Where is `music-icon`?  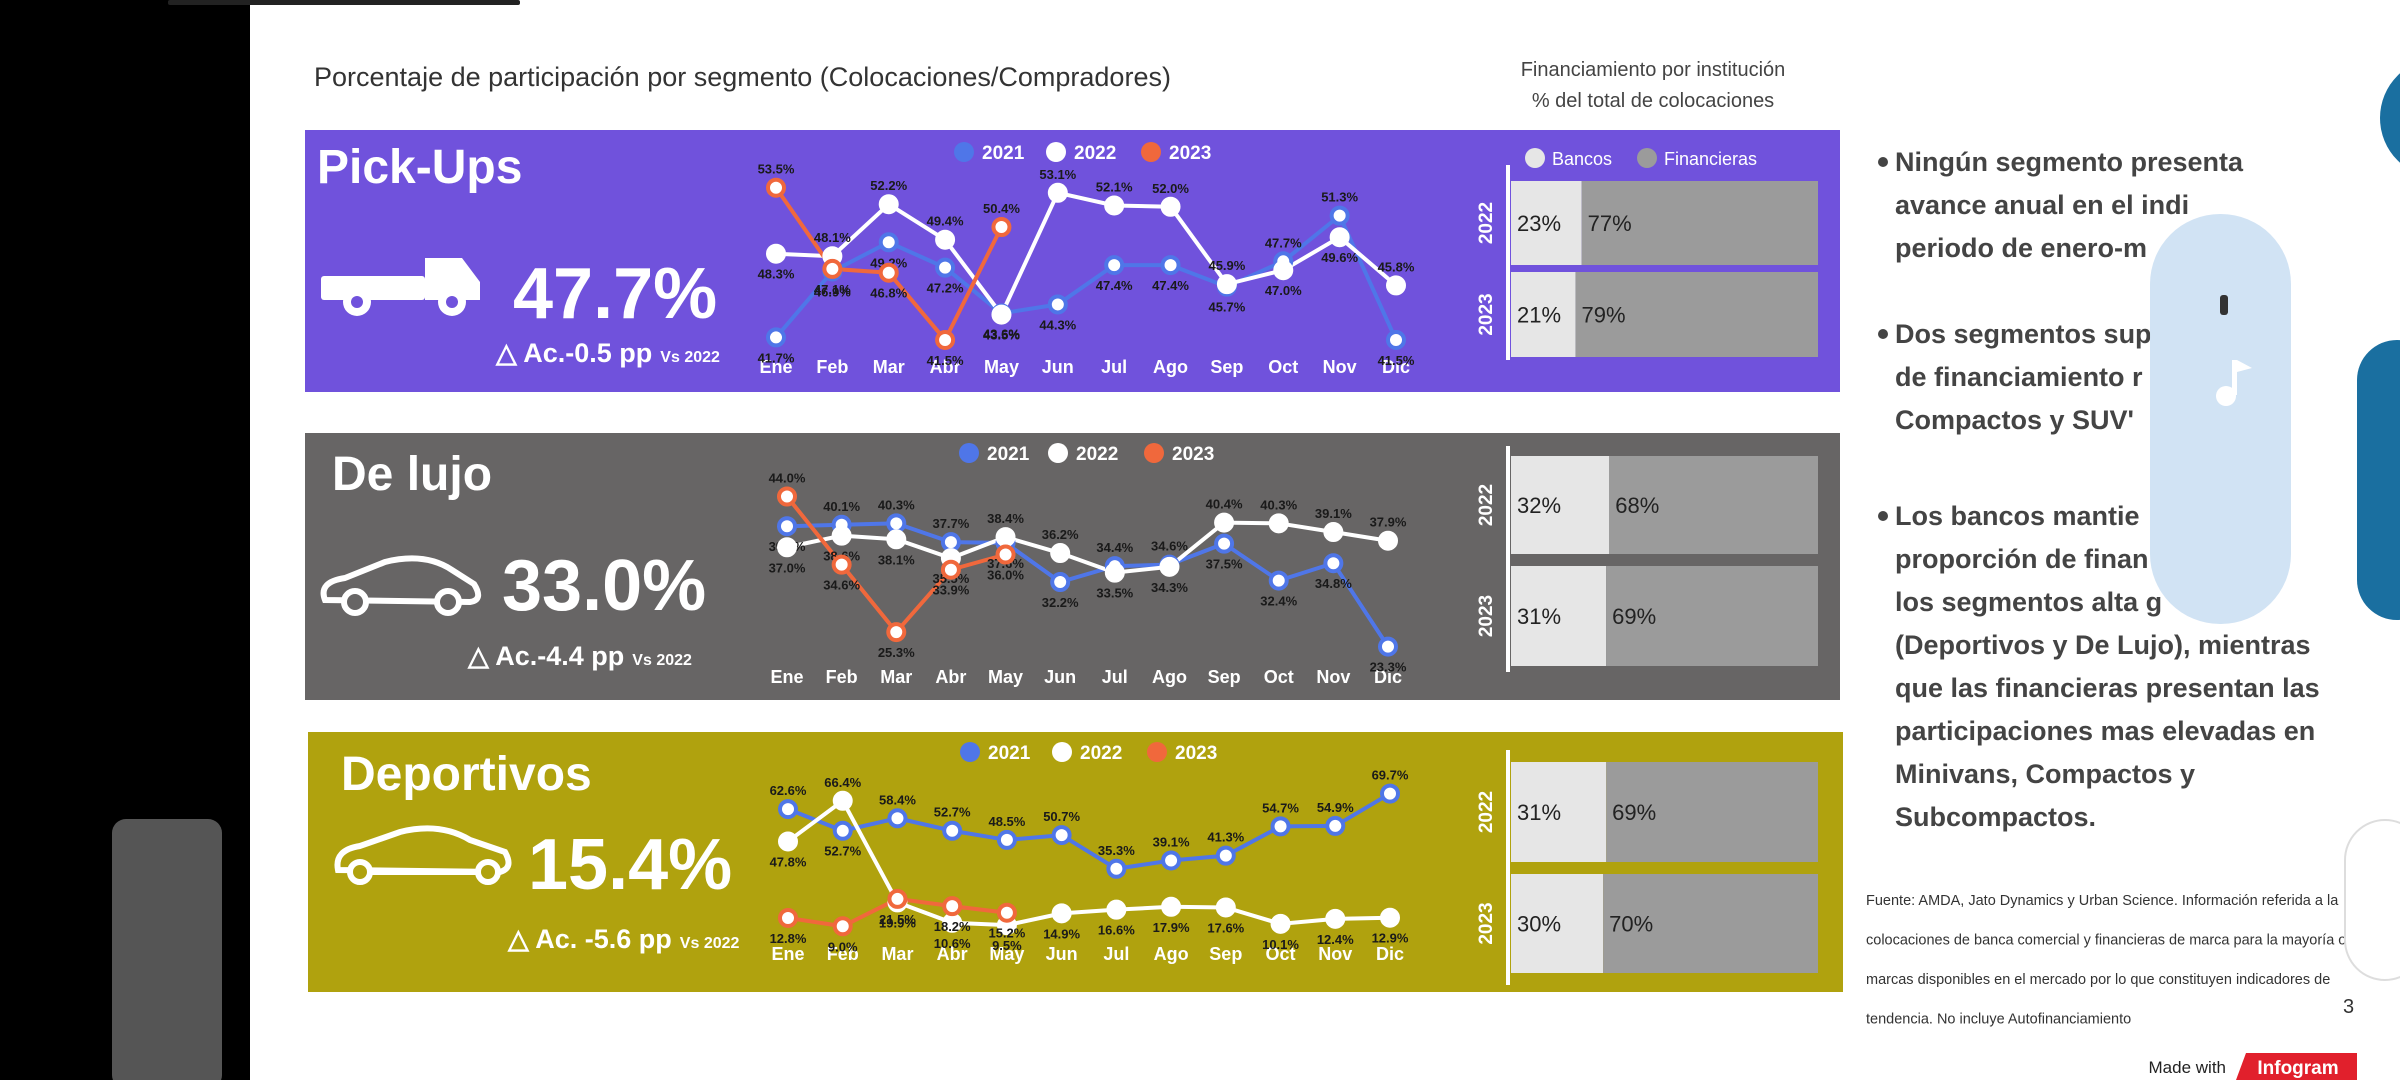
music-icon is located at coordinates (2234, 383).